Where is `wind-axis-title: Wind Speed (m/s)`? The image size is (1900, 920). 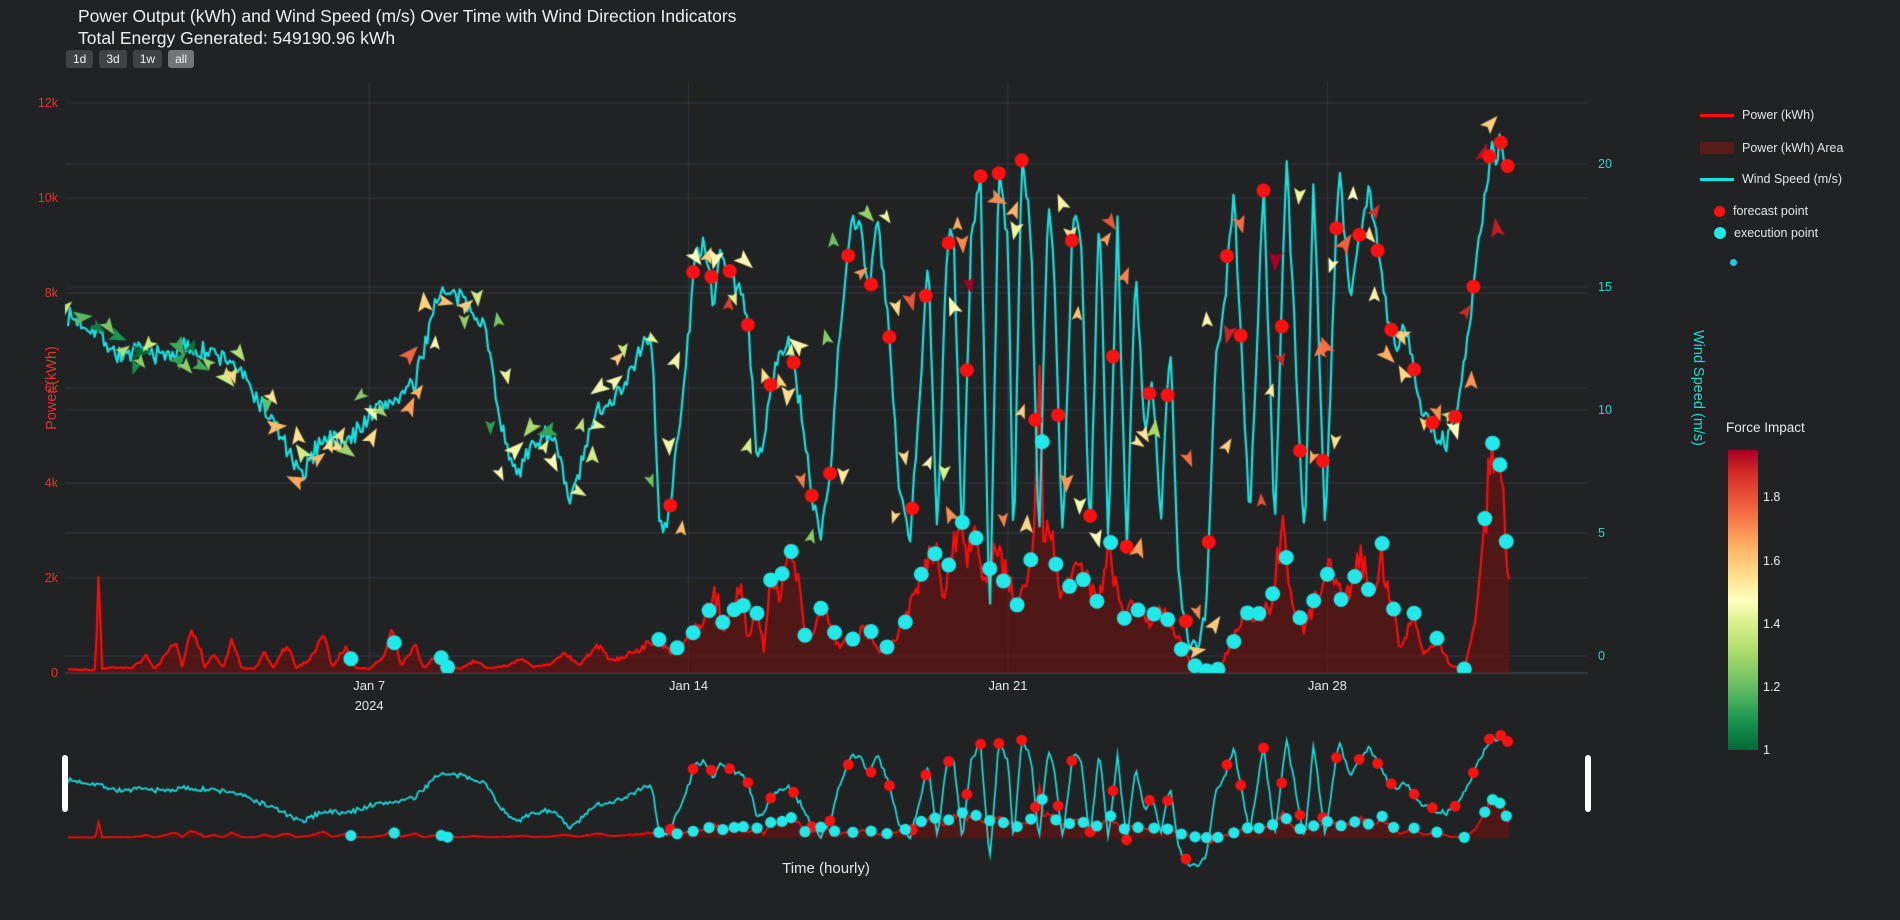 wind-axis-title: Wind Speed (m/s) is located at coordinates (1698, 388).